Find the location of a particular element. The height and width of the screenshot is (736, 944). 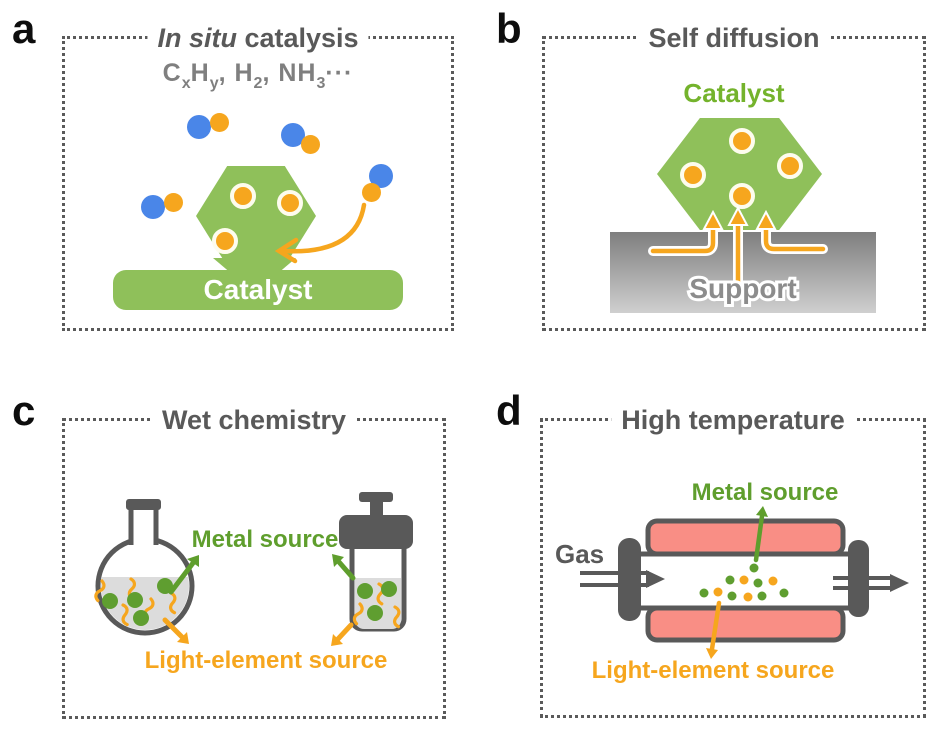

panel-b-title: Self diffusion is located at coordinates (734, 38).